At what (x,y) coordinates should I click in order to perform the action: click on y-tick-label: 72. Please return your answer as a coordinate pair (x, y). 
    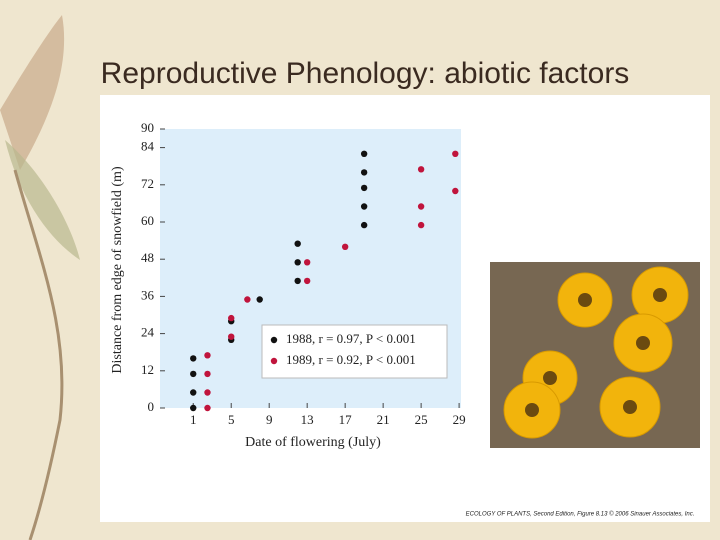
    Looking at the image, I should click on (147, 183).